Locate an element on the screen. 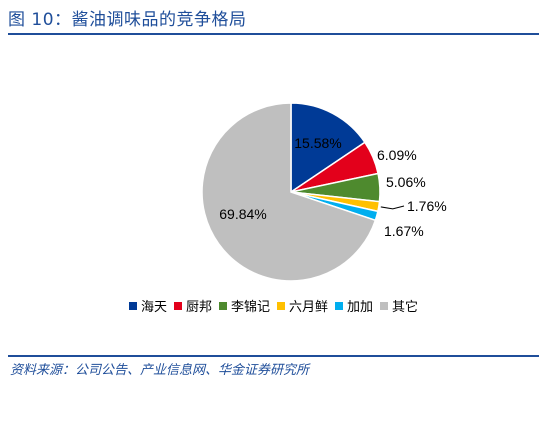 Image resolution: width=547 pixels, height=422 pixels. legend-item-六月鲜: 六月鲜 is located at coordinates (302, 305).